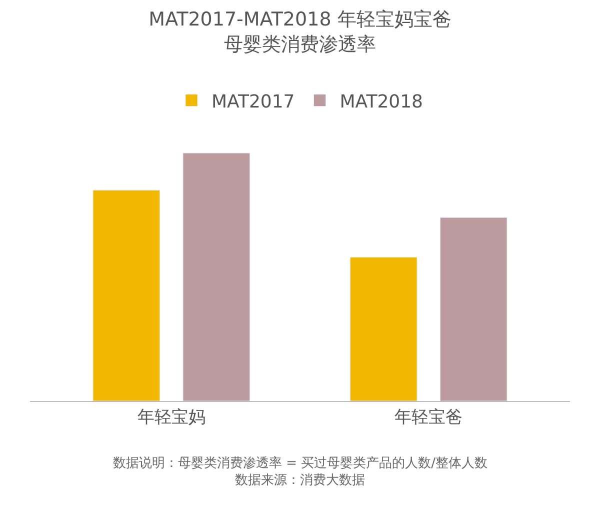 This screenshot has width=600, height=511. Describe the element at coordinates (300, 463) in the screenshot. I see `text: 数据说明：母婴类消费渗透率 = 买过母婴类产品的人数/整体人数` at that location.